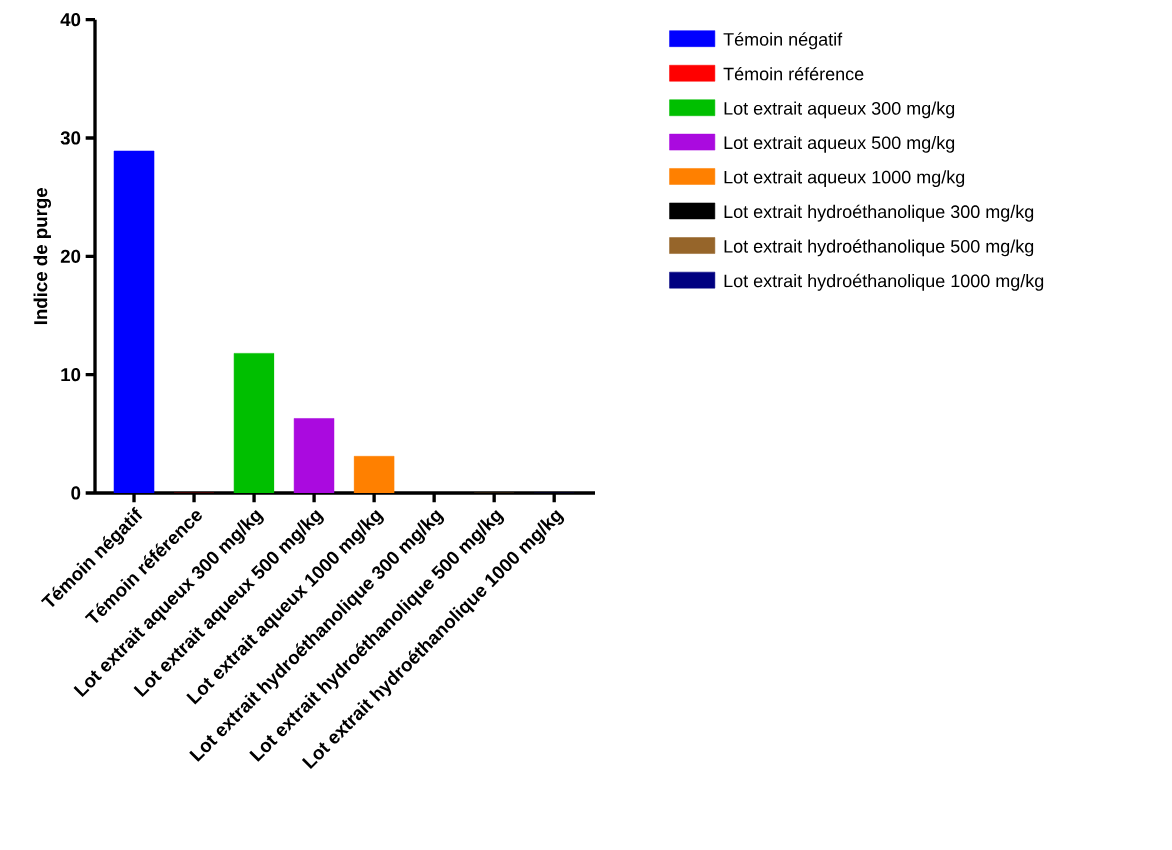 Image resolution: width=1172 pixels, height=850 pixels. What do you see at coordinates (844, 179) in the screenshot?
I see `legend-label: Lot extrait aqueux 1000 mg/kg` at bounding box center [844, 179].